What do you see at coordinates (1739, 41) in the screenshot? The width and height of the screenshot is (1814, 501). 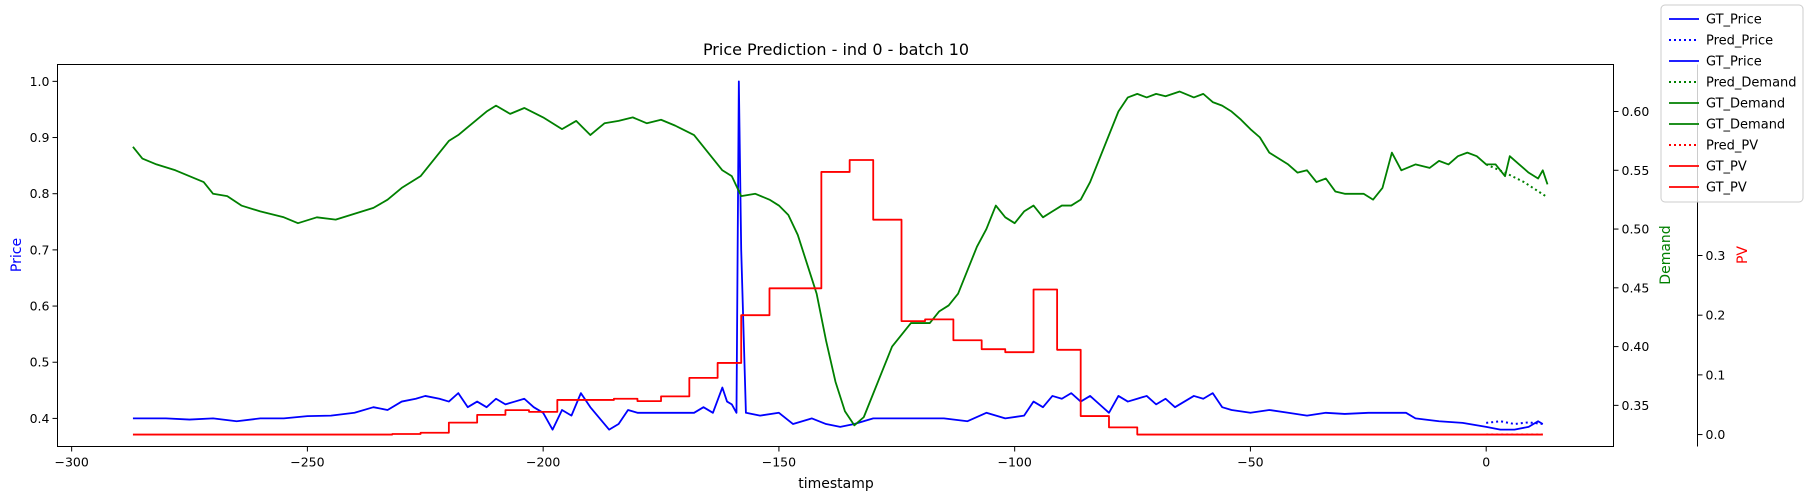 I see `legend-label: Pred_Price` at bounding box center [1739, 41].